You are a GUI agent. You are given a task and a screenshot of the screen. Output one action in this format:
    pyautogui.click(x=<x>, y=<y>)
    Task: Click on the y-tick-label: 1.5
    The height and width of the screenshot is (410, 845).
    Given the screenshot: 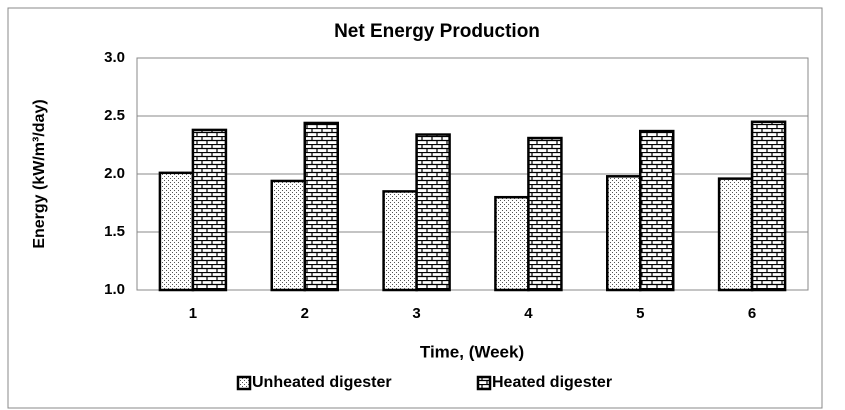 What is the action you would take?
    pyautogui.click(x=114, y=231)
    